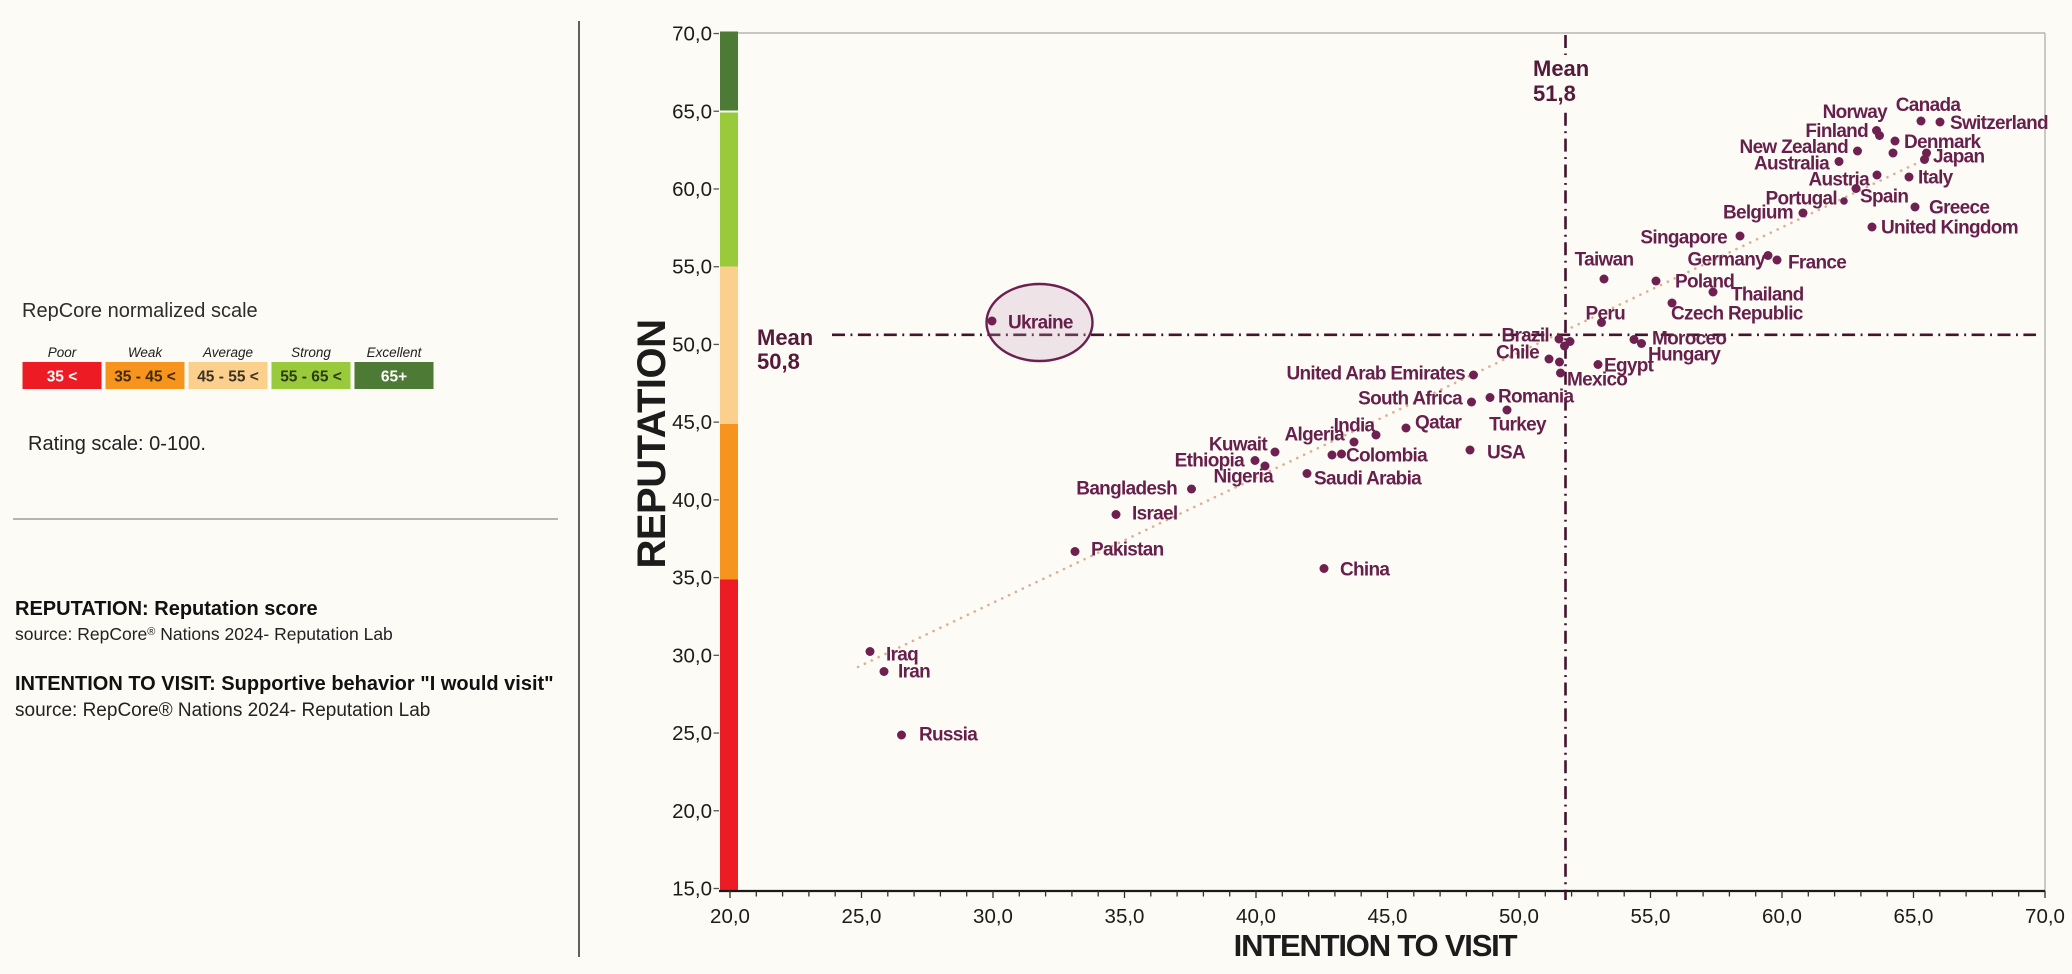  Describe the element at coordinates (1801, 199) in the screenshot. I see `svg-text: Portugal` at that location.